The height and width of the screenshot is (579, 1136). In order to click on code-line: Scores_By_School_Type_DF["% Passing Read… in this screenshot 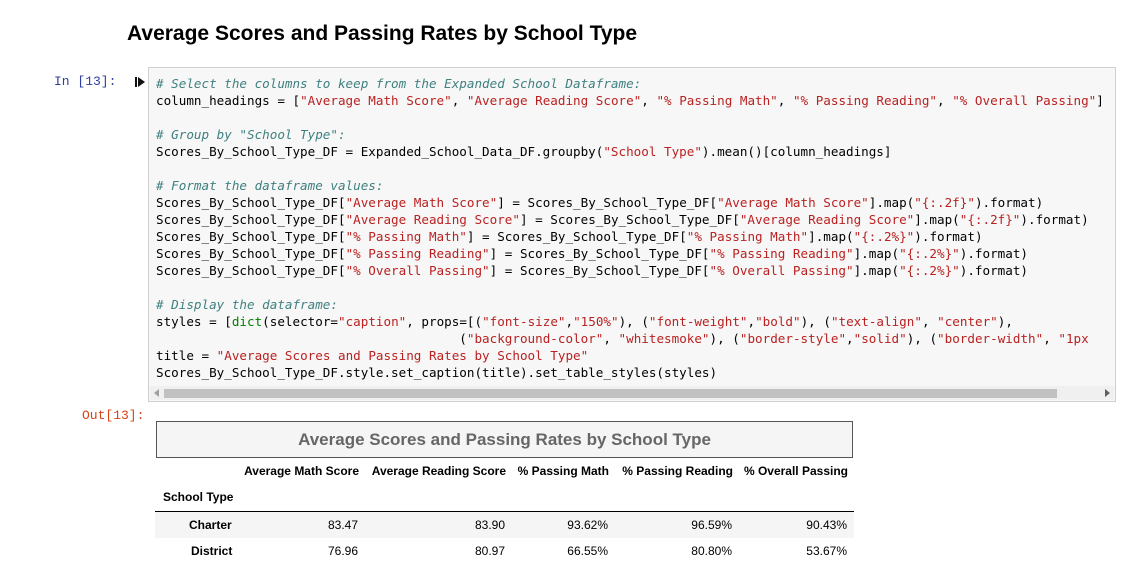, I will do `click(592, 253)`.